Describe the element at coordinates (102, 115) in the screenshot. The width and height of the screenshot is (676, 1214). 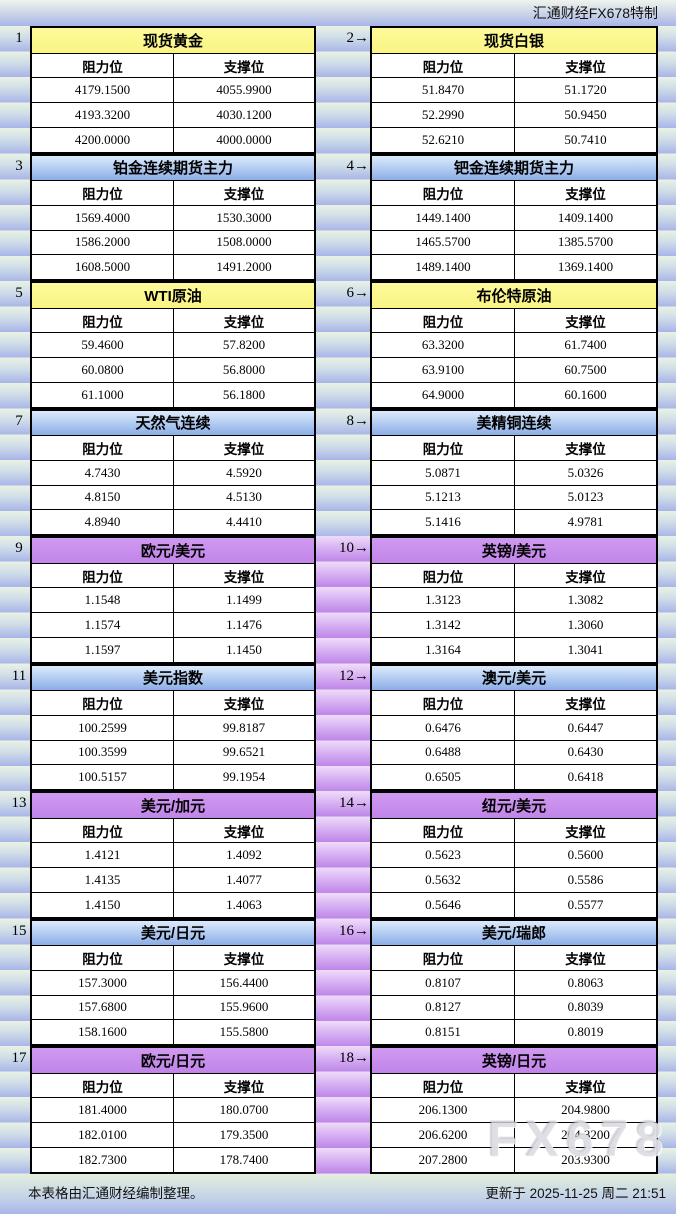
I see `resistance-value: 4193.3200` at that location.